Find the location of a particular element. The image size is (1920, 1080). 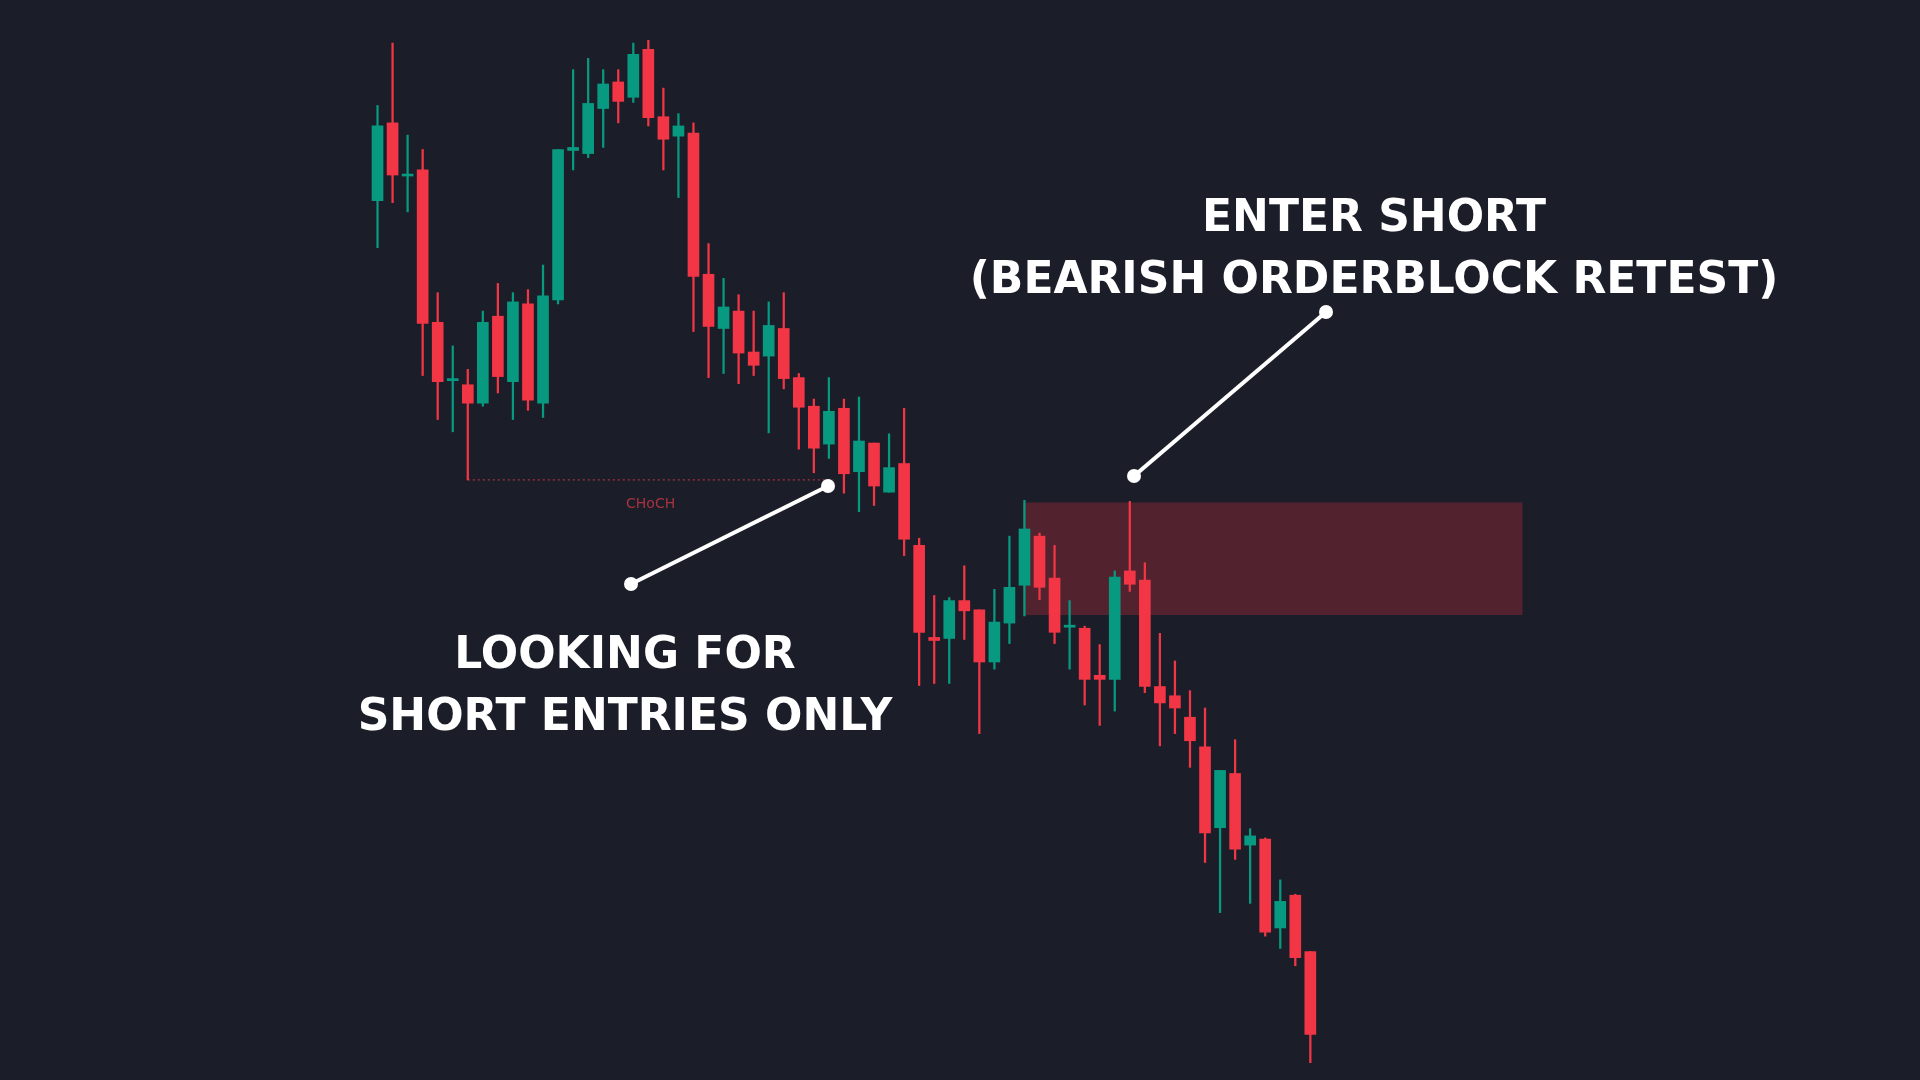

ref-line-label: CHoCH is located at coordinates (651, 502).